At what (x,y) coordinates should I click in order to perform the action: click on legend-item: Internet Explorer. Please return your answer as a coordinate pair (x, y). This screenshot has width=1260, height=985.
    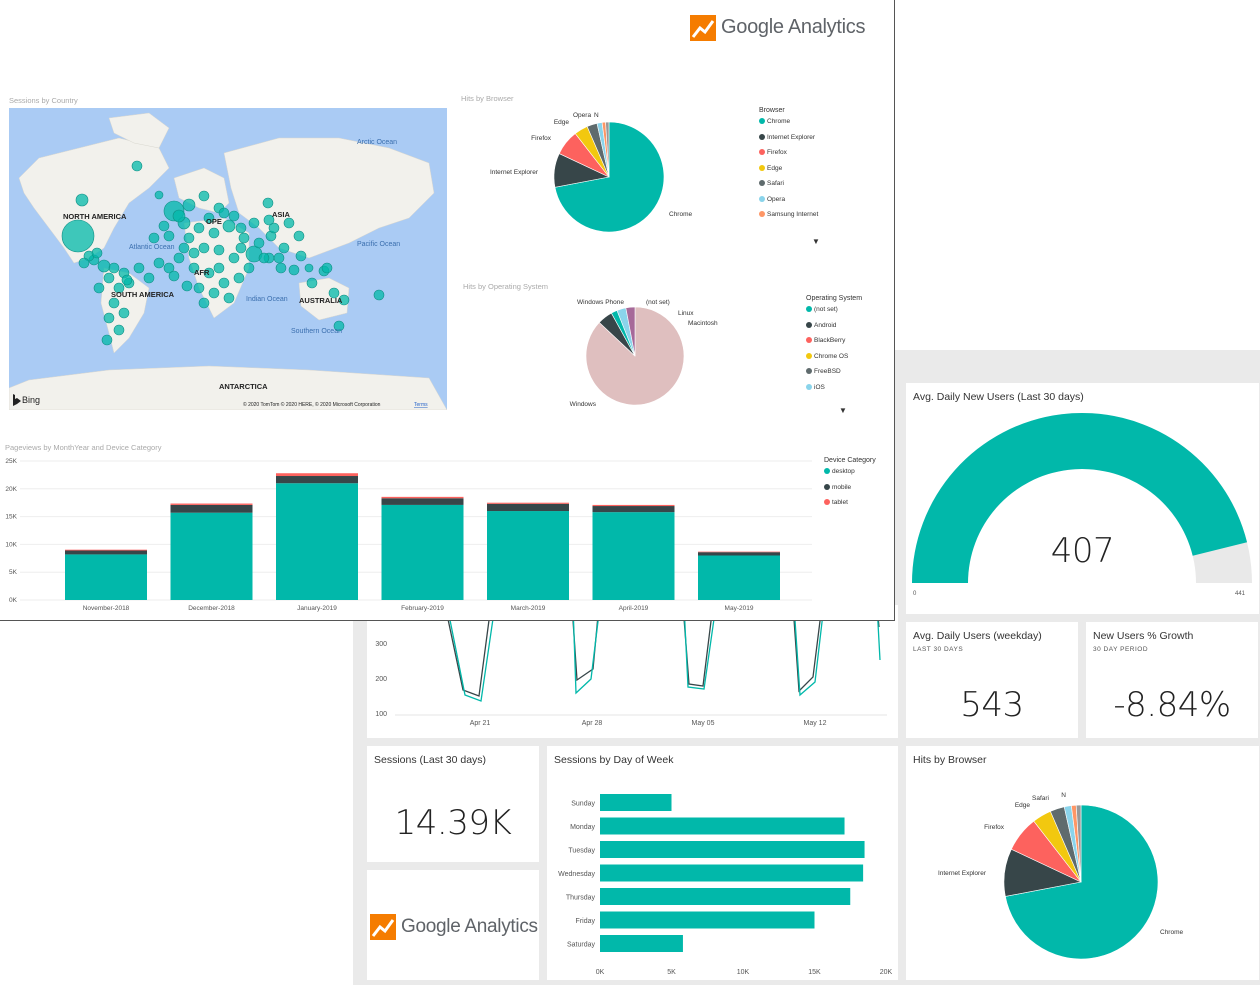
    Looking at the image, I should click on (788, 138).